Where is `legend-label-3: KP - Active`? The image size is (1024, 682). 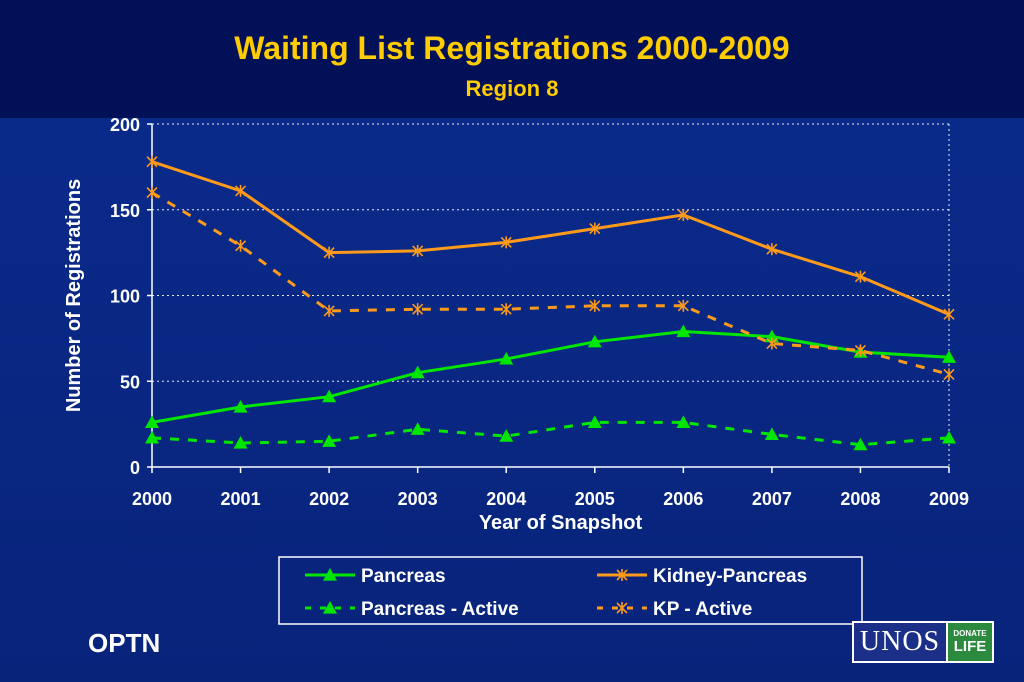
legend-label-3: KP - Active is located at coordinates (702, 609).